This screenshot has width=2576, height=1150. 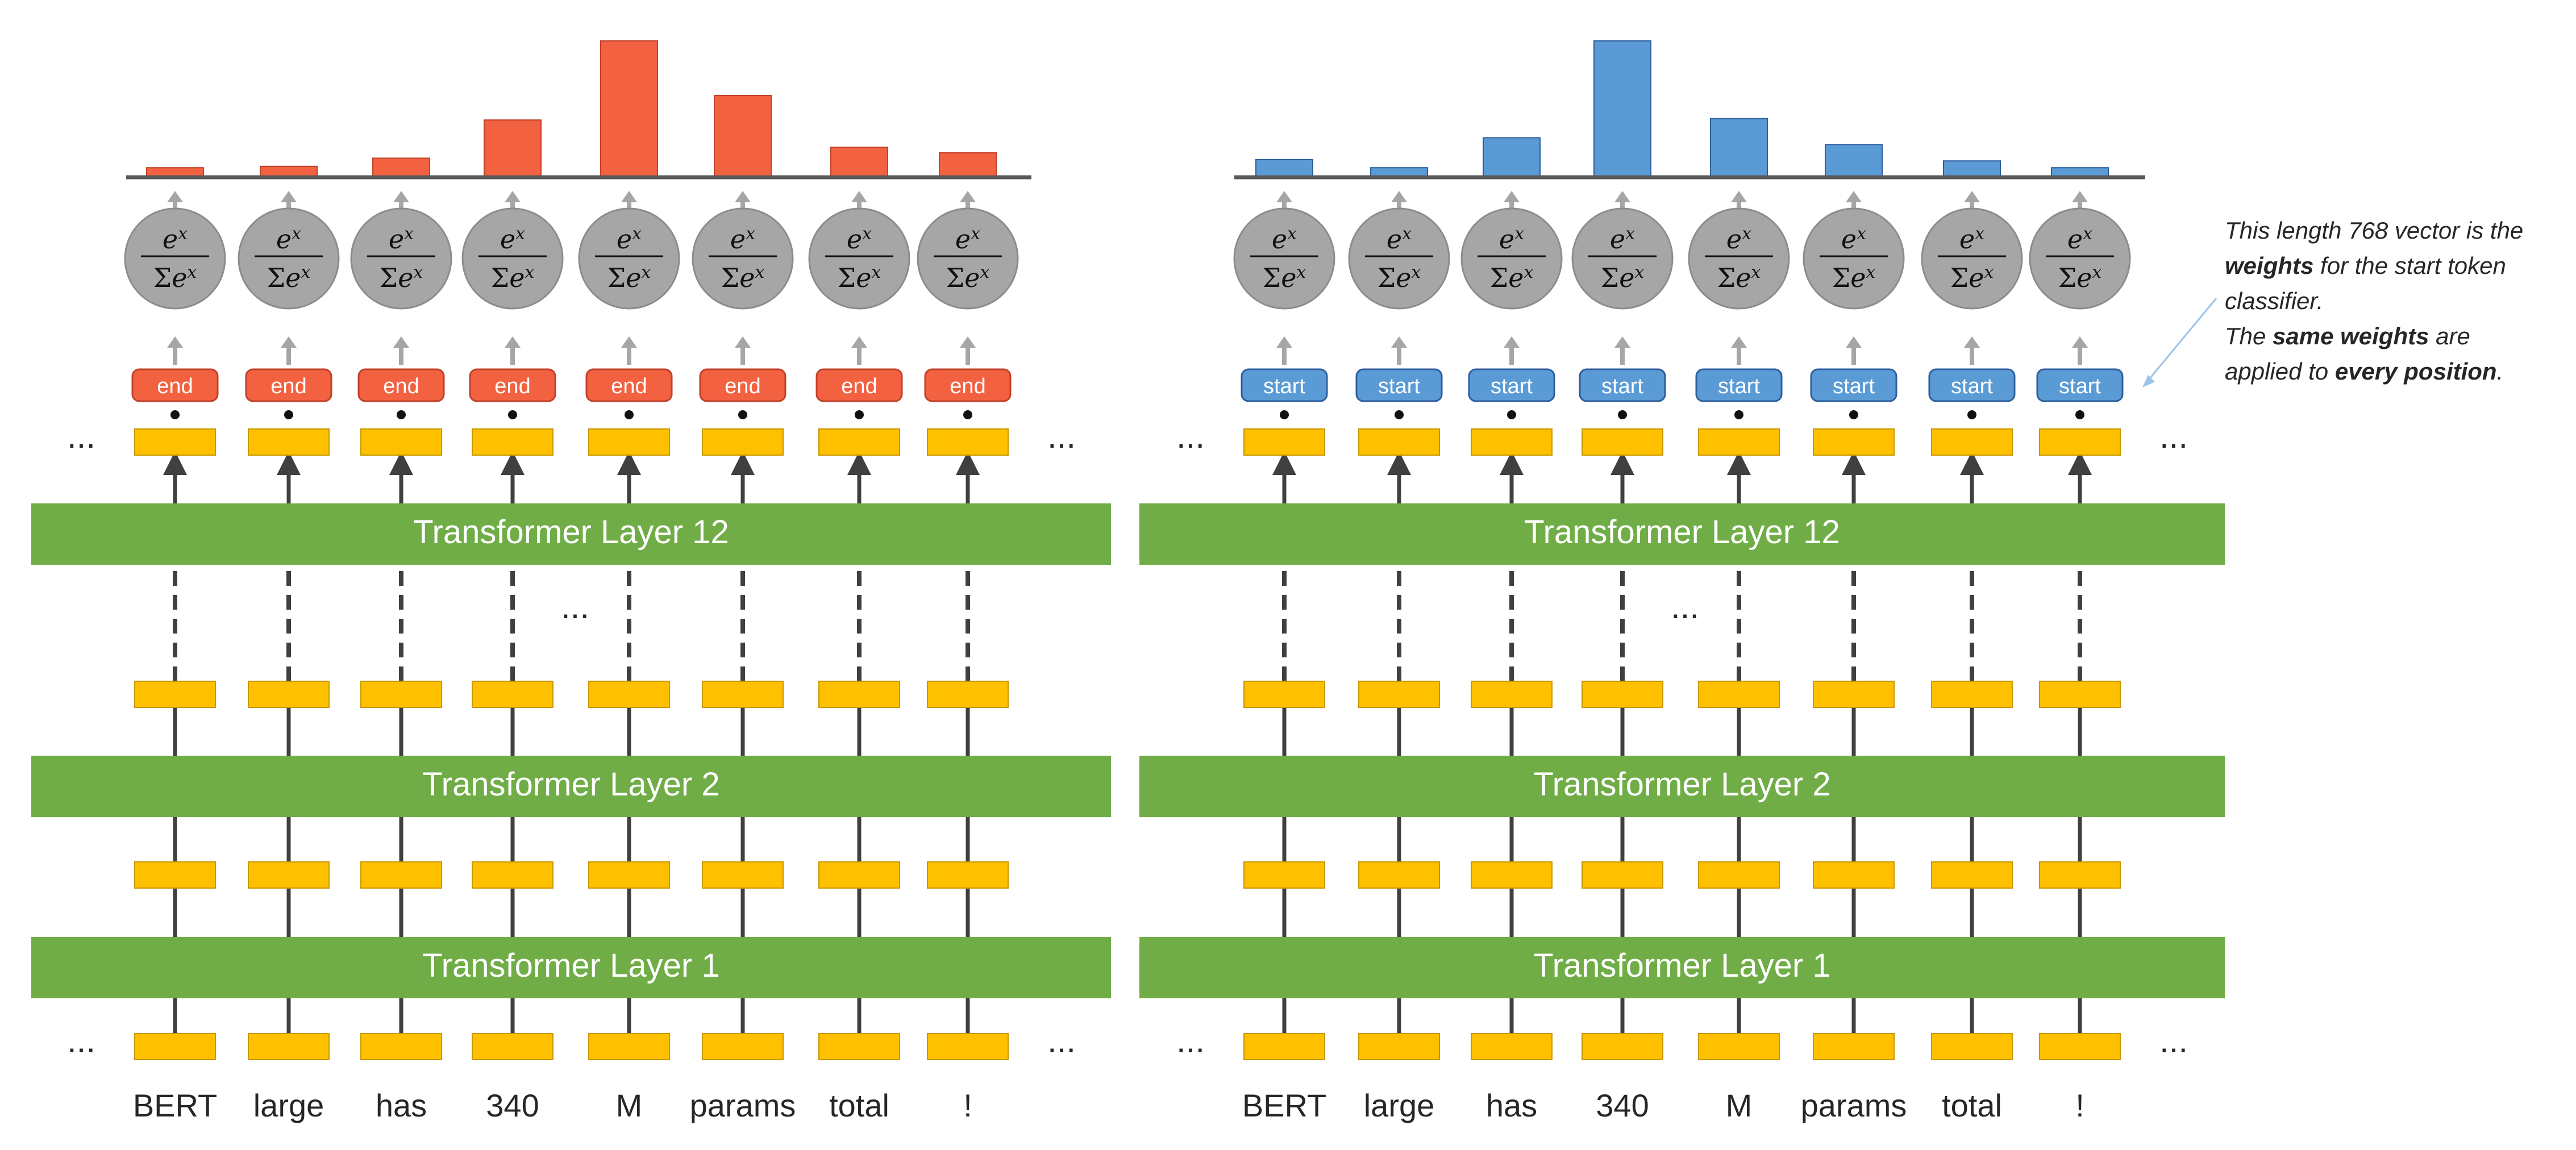 What do you see at coordinates (571, 533) in the screenshot?
I see `transformer-layer-label: Transformer Layer 12` at bounding box center [571, 533].